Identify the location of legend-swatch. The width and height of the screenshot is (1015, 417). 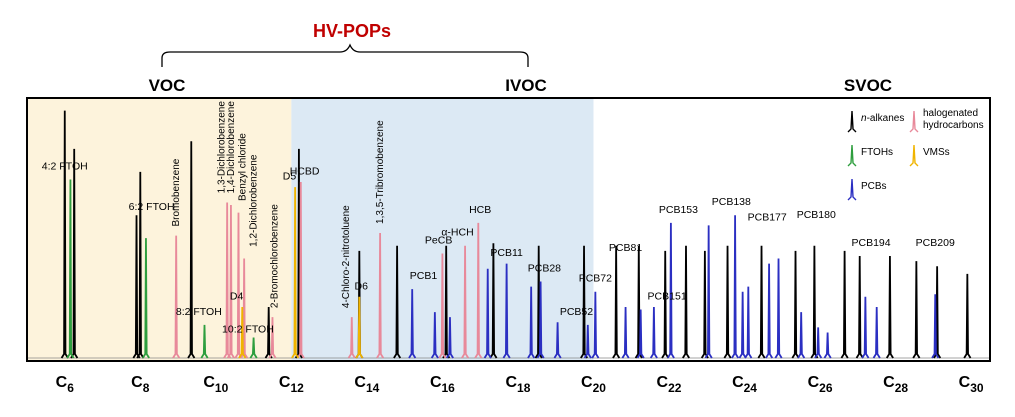
(914, 155).